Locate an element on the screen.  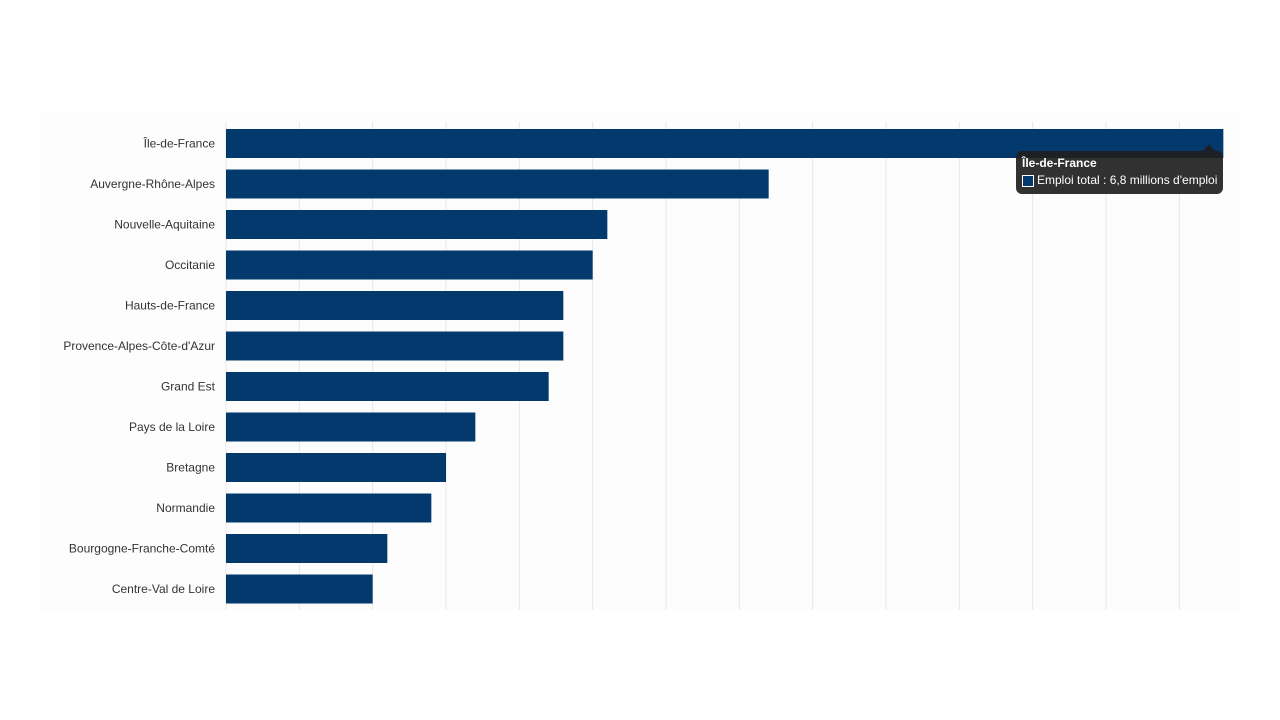
tooltip-row: Emploi total : 6,8 millions d'emploi is located at coordinates (1119, 180).